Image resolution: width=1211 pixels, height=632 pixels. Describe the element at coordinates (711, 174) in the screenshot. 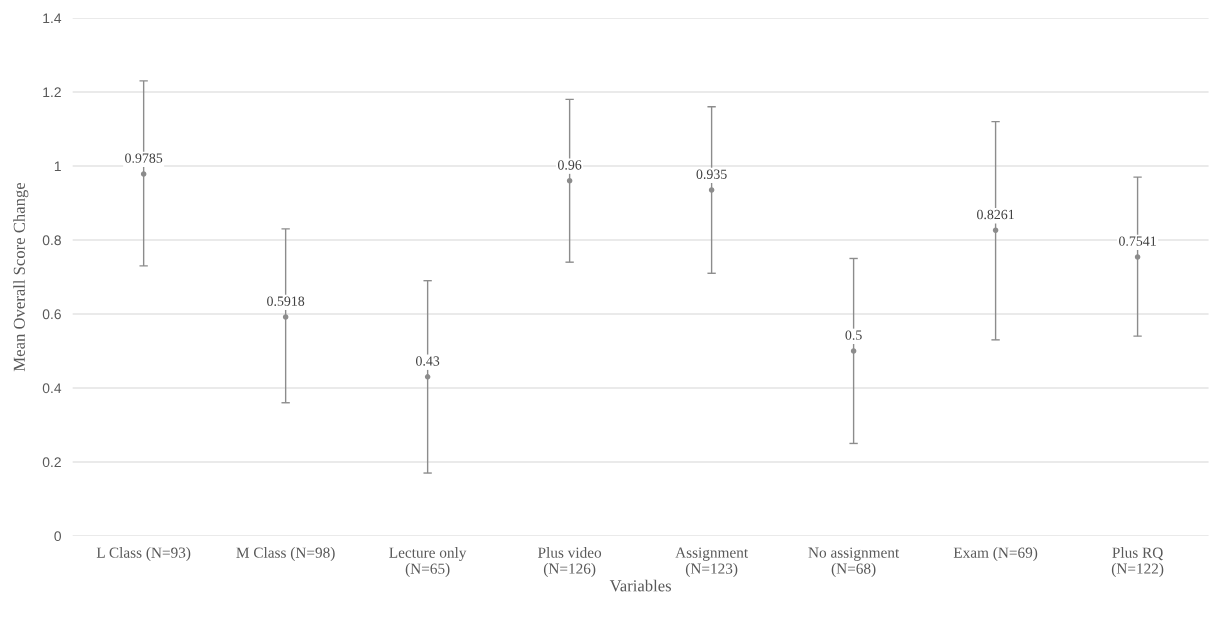

I see `data-label: 0.935` at that location.